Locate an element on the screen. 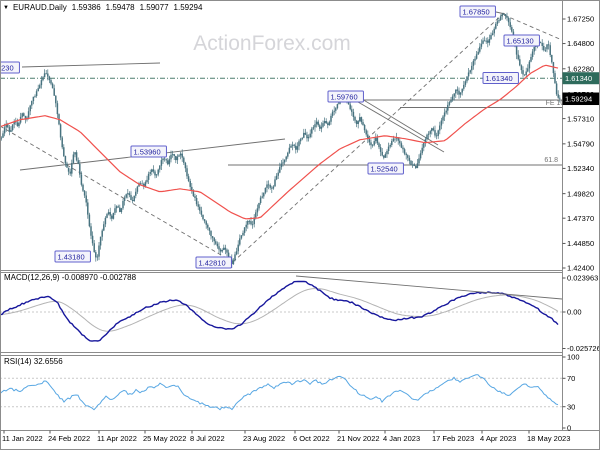 The width and height of the screenshot is (600, 450). date-axis-label: 4 Jan 2023 is located at coordinates (401, 438).